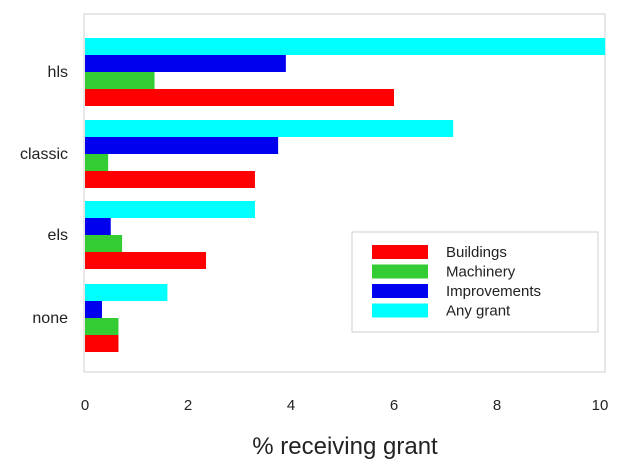 Image resolution: width=619 pixels, height=462 pixels. What do you see at coordinates (170, 179) in the screenshot?
I see `bar-classic-buildings` at bounding box center [170, 179].